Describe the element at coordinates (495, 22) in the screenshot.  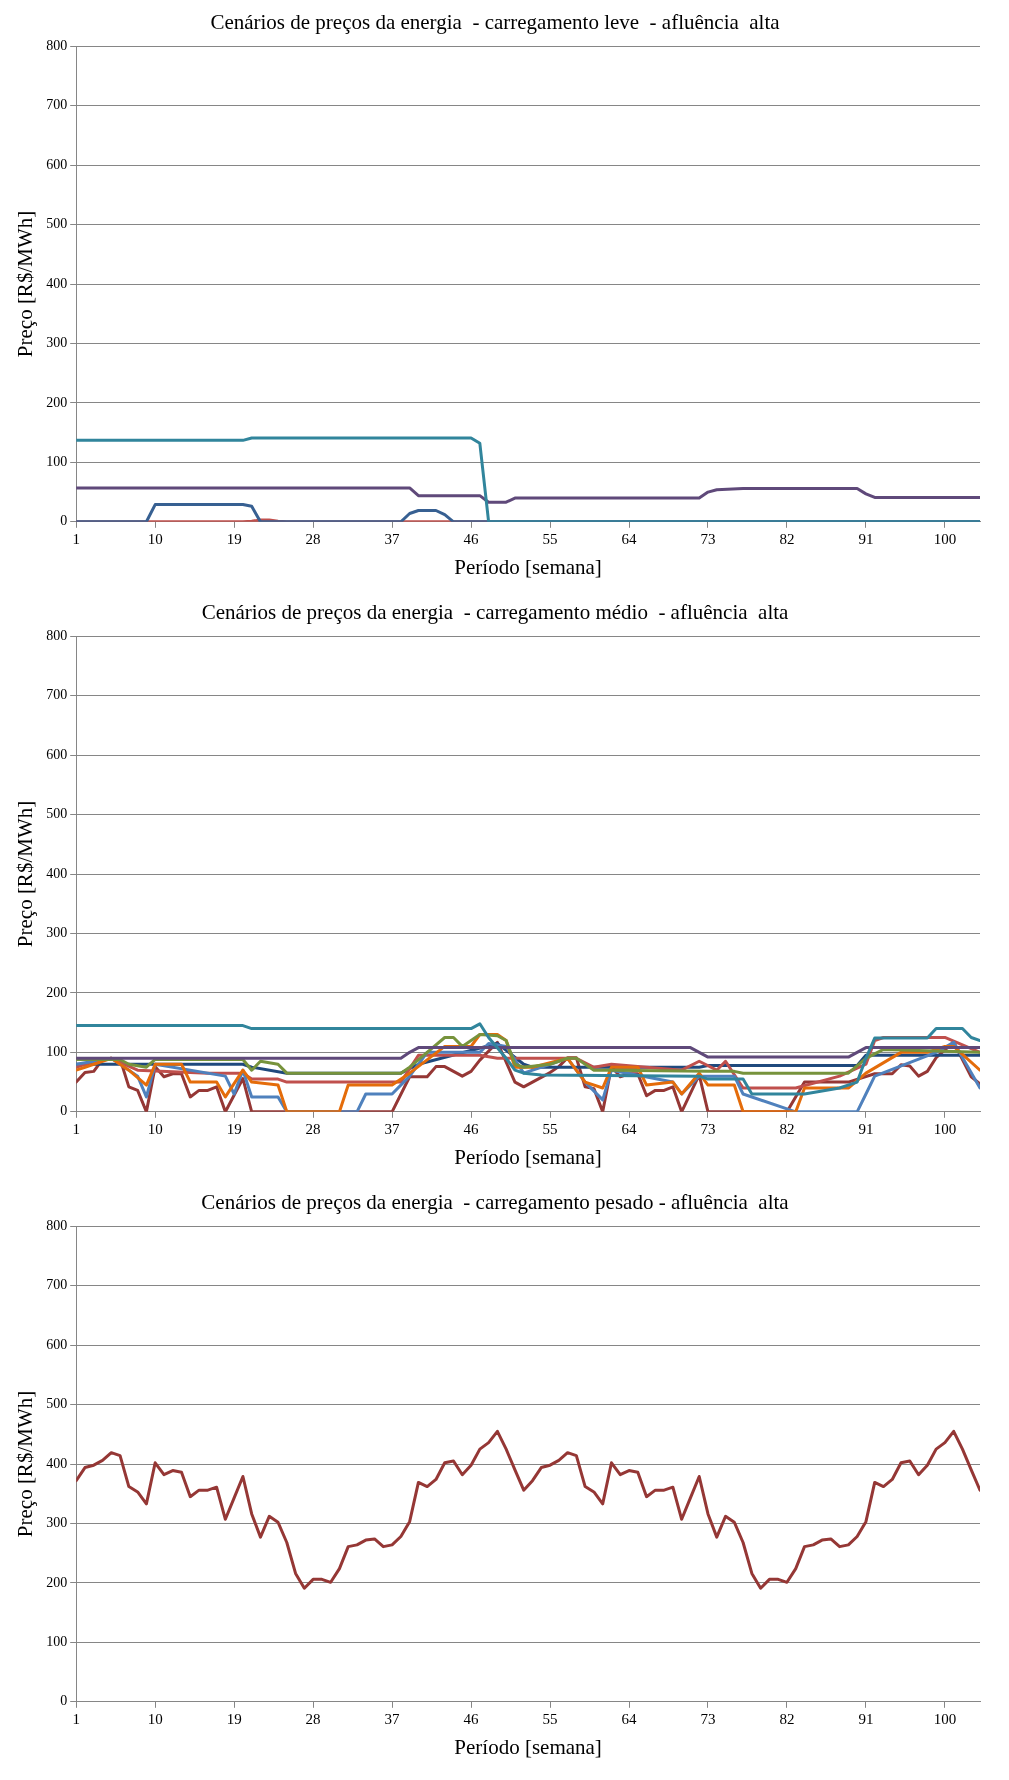
I see `chart-title: Cenários de preços da energia - carregamento leve - afluência alta` at that location.